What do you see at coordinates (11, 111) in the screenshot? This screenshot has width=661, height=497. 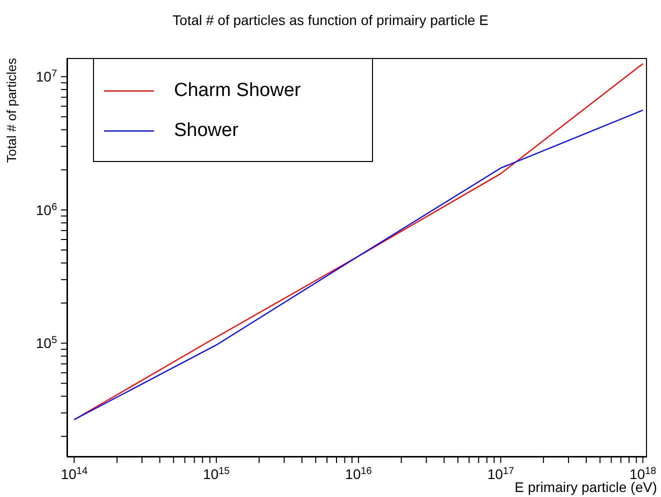 I see `y-axis-title: Total # of particles` at bounding box center [11, 111].